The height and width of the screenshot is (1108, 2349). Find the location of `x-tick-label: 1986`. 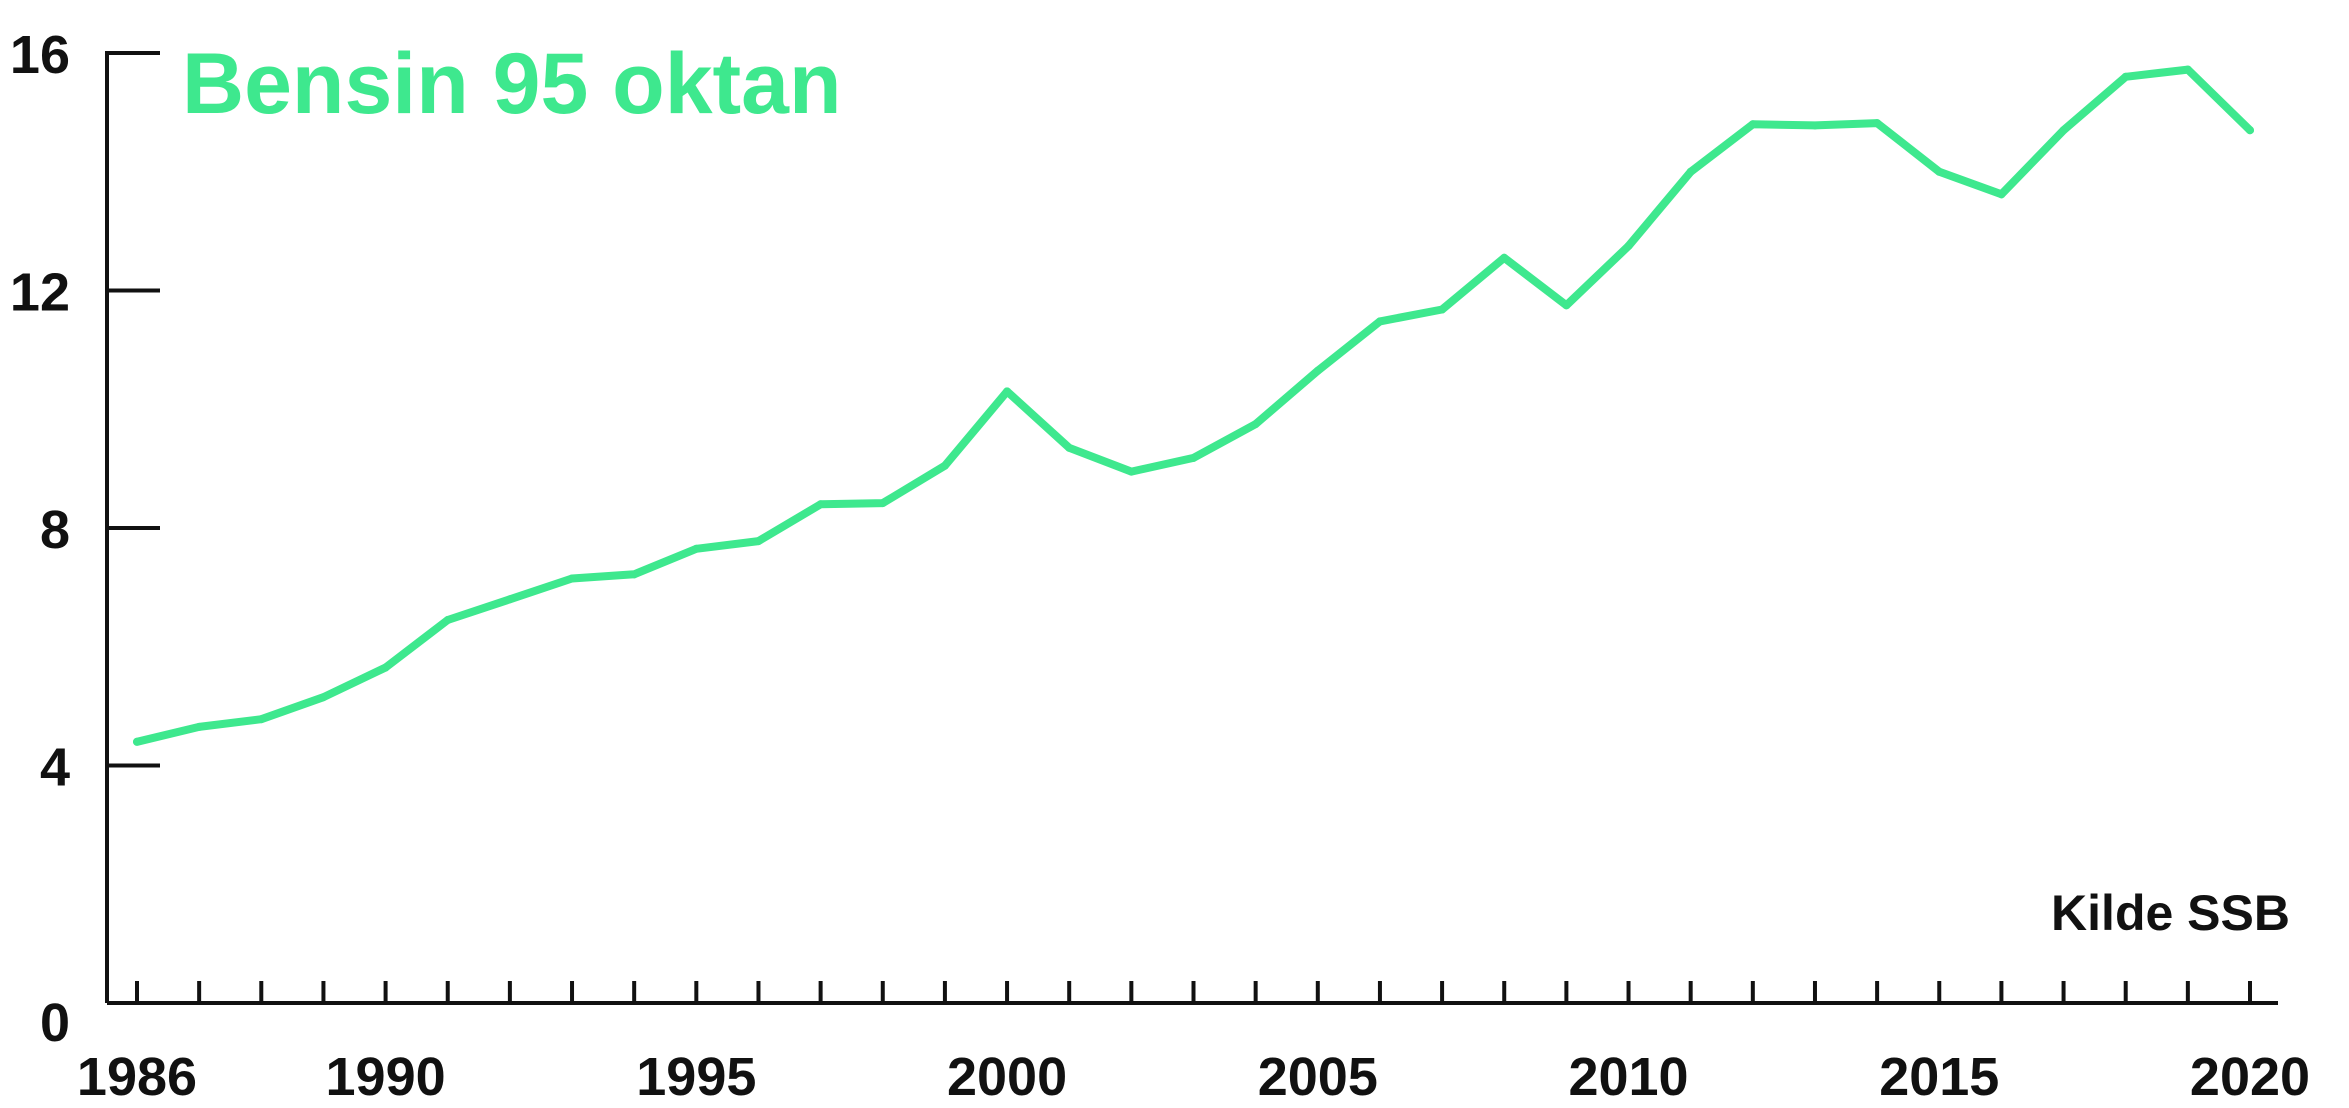

x-tick-label: 1986 is located at coordinates (137, 1077).